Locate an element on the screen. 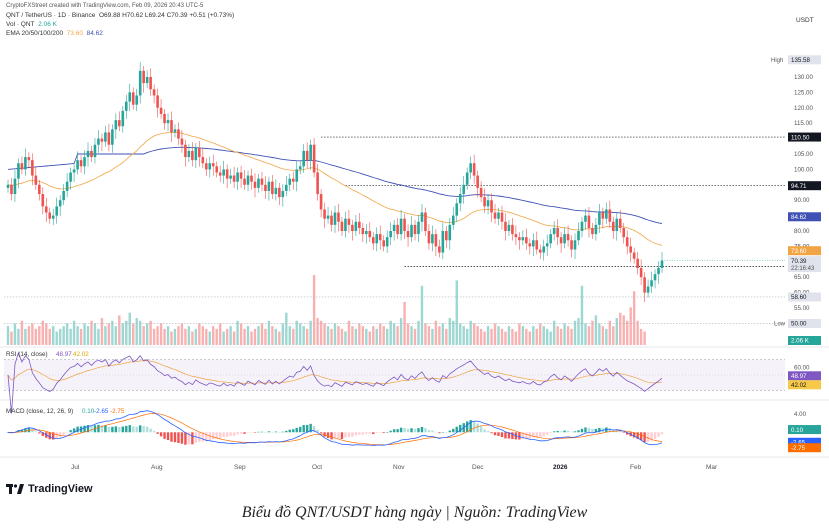 This screenshot has width=829, height=528. tradingview-logo: TradingView is located at coordinates (49, 489).